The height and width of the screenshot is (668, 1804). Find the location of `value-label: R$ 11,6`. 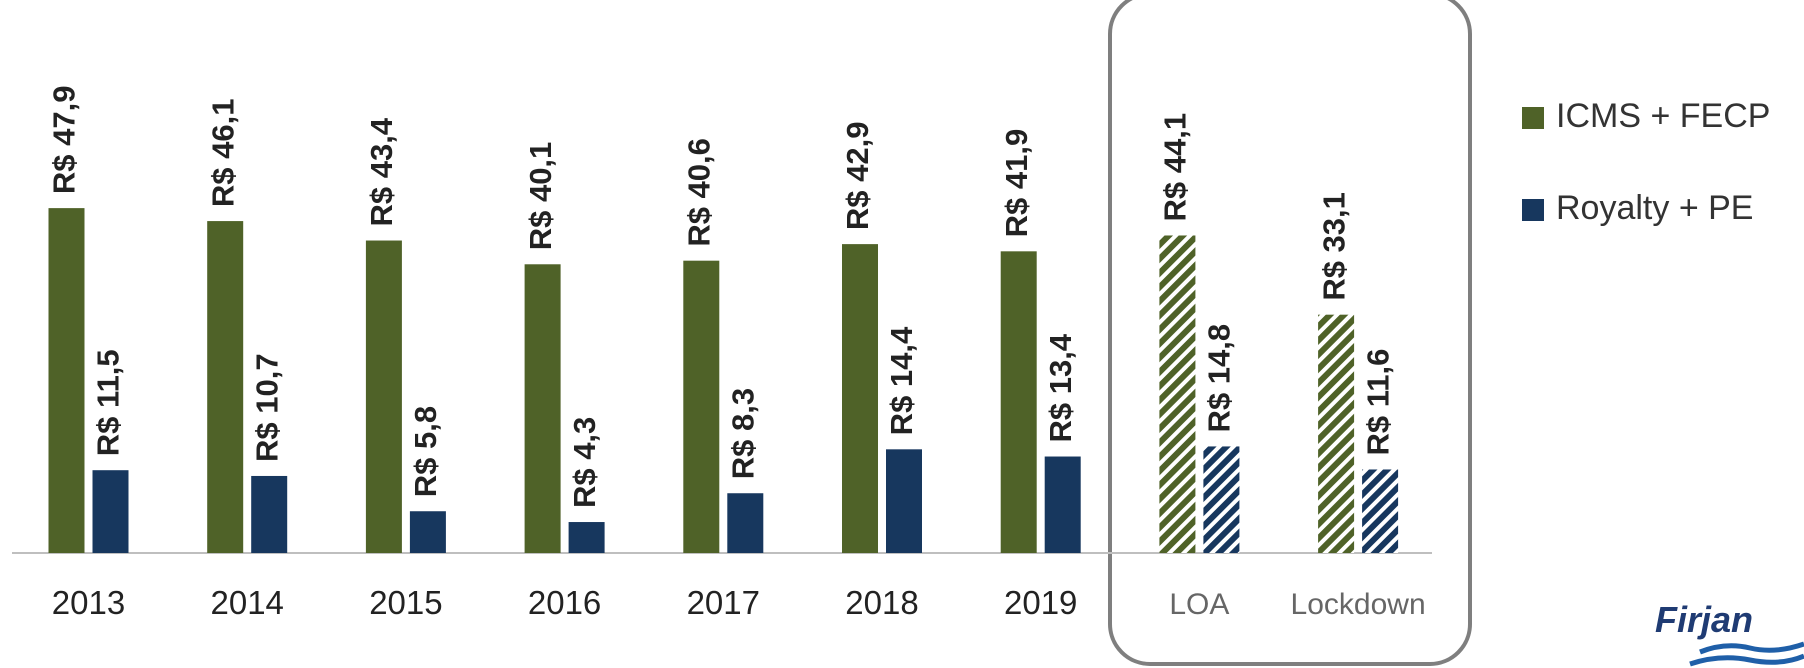

value-label: R$ 11,6 is located at coordinates (1377, 402).